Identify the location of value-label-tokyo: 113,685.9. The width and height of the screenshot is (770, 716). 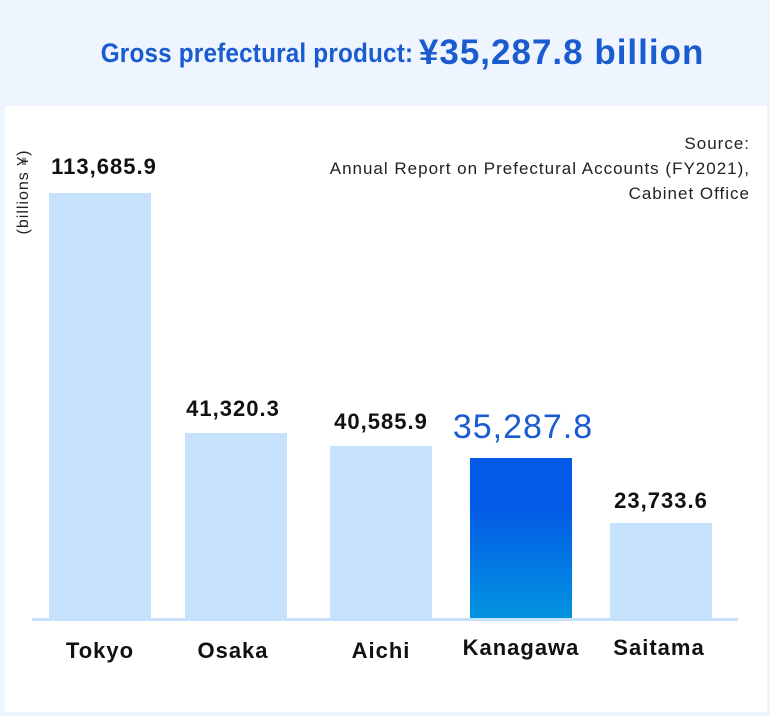
(104, 166).